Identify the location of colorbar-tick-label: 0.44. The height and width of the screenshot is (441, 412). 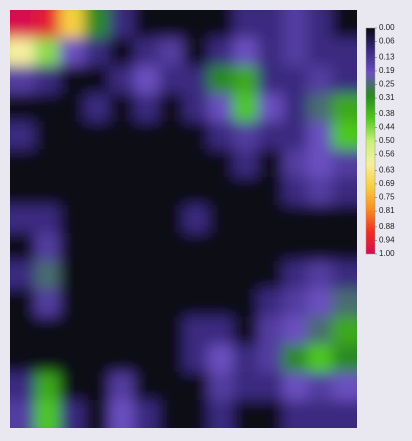
(387, 127).